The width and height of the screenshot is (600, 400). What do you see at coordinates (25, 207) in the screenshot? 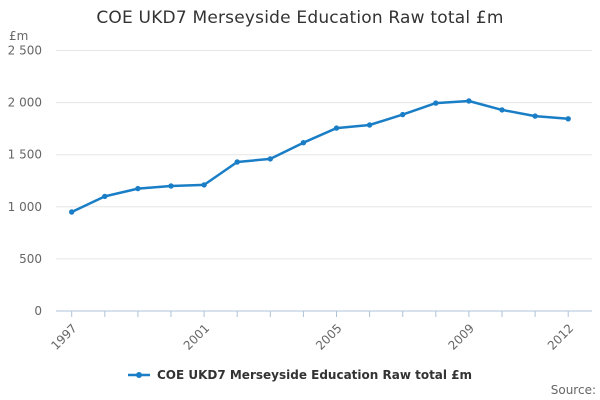
I see `y-axis-tick-label: 1 000` at bounding box center [25, 207].